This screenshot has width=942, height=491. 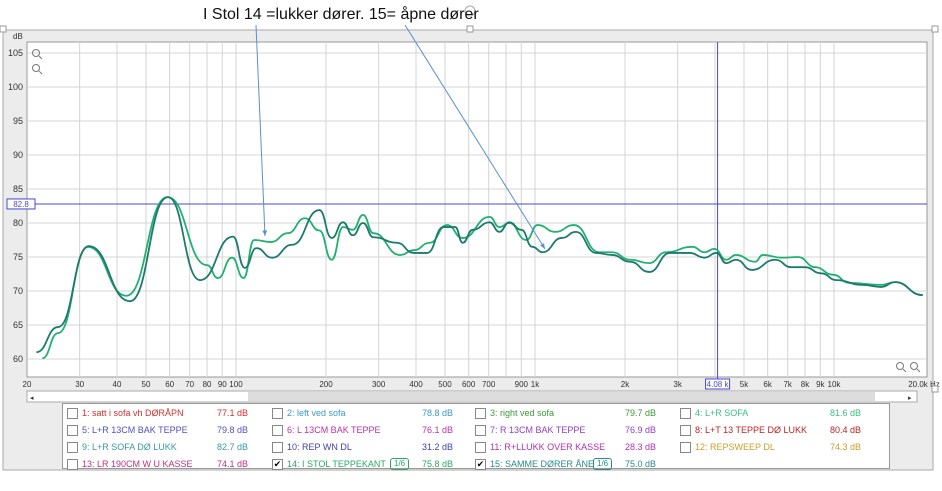 I want to click on y-tick-label: 105, so click(x=15, y=53).